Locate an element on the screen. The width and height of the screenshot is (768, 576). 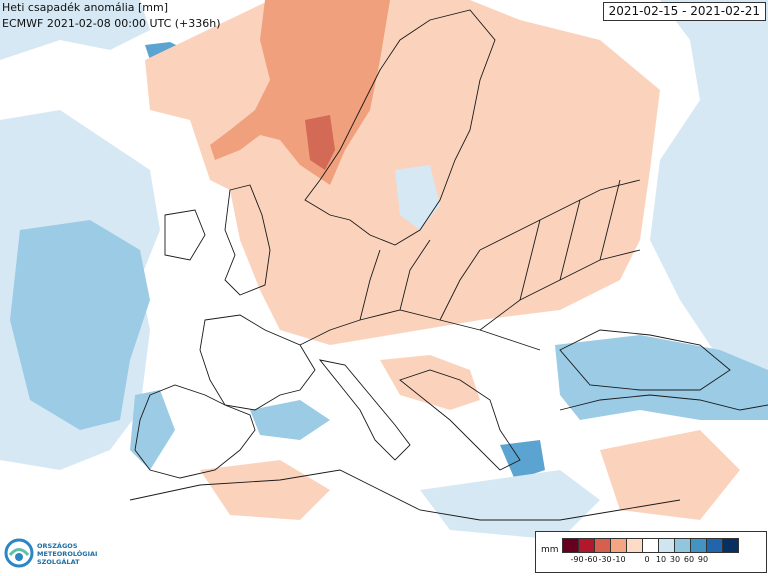
wet-area-baltic is located at coordinates (417, 197).